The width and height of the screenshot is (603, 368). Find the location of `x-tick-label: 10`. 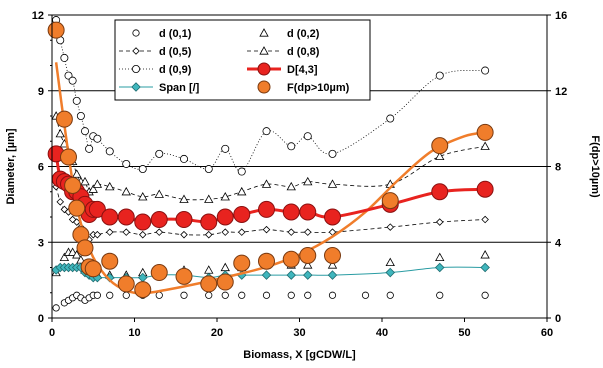

x-tick-label: 10 is located at coordinates (134, 333).